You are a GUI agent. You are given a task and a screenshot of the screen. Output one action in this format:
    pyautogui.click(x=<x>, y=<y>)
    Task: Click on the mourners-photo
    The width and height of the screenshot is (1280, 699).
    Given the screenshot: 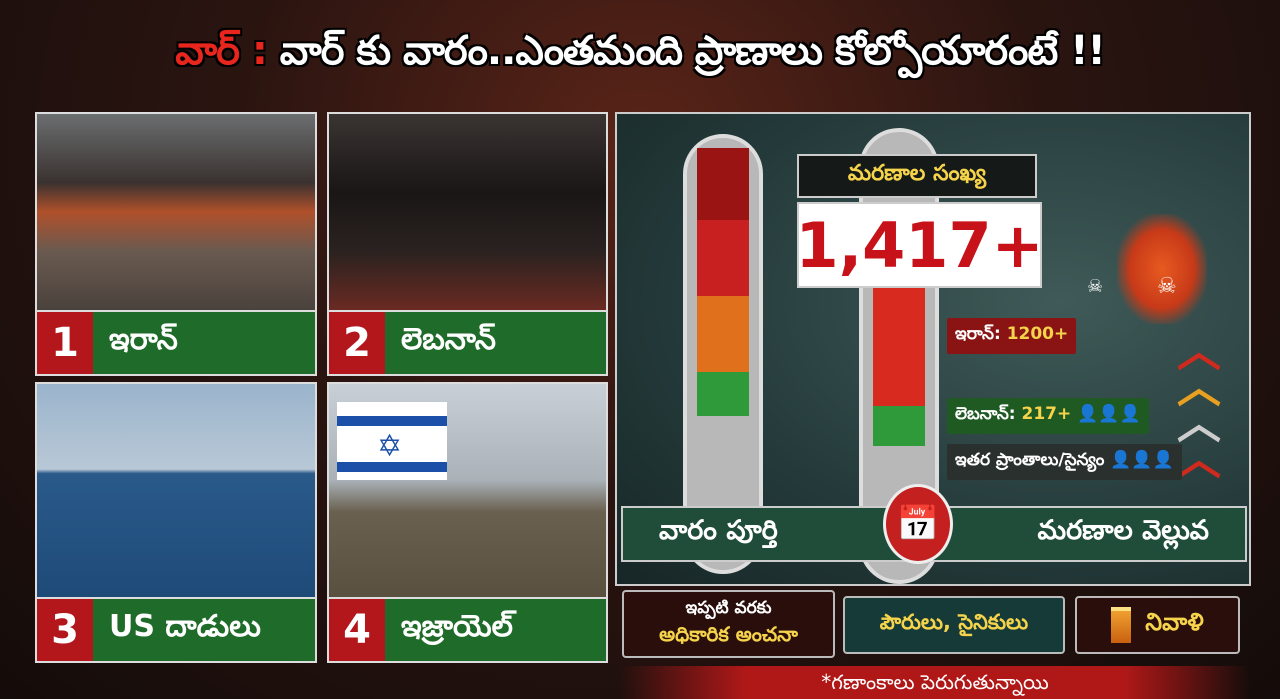 What is the action you would take?
    pyautogui.click(x=467, y=212)
    